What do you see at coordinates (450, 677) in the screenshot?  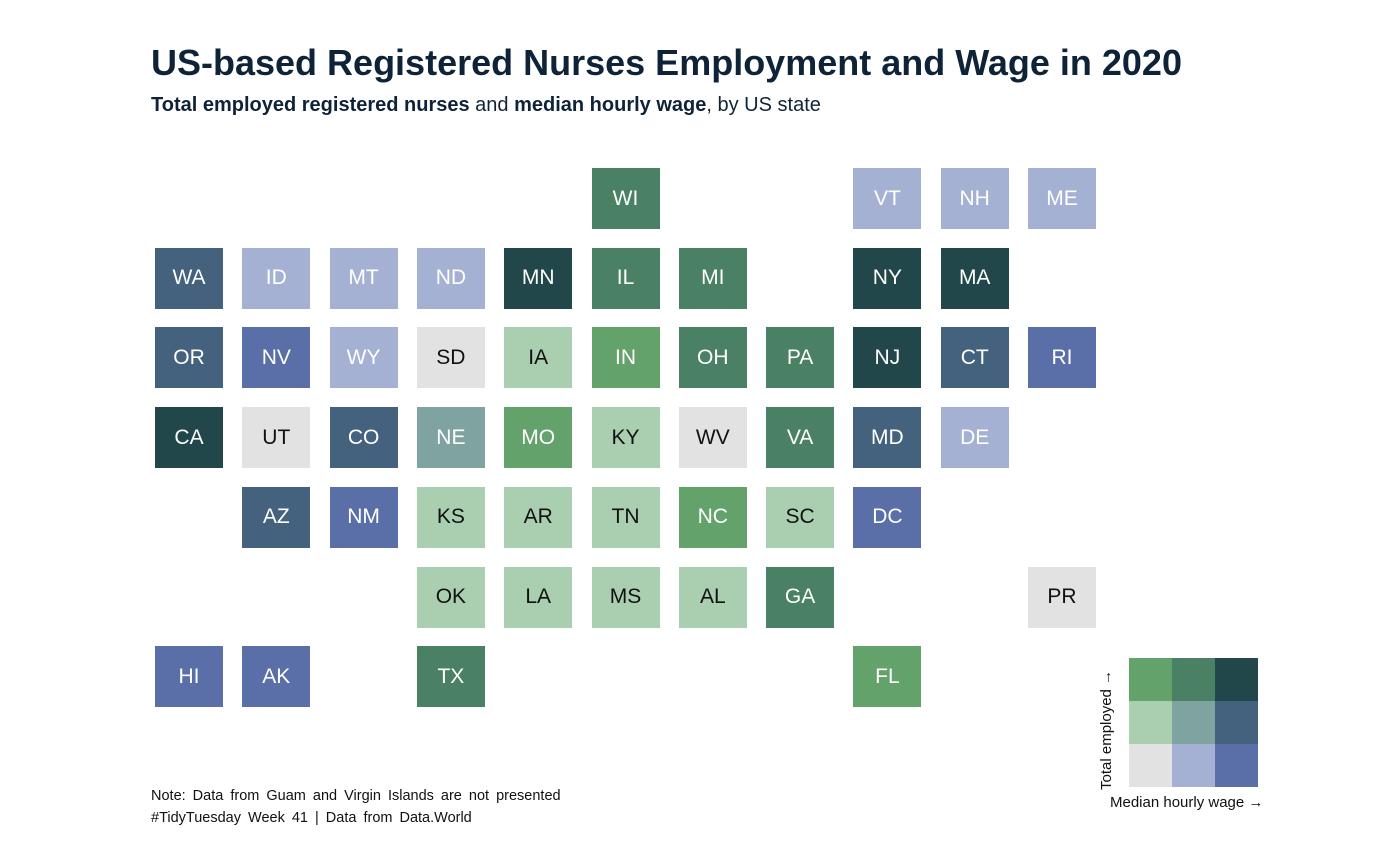 I see `state-tile-tx: TX` at bounding box center [450, 677].